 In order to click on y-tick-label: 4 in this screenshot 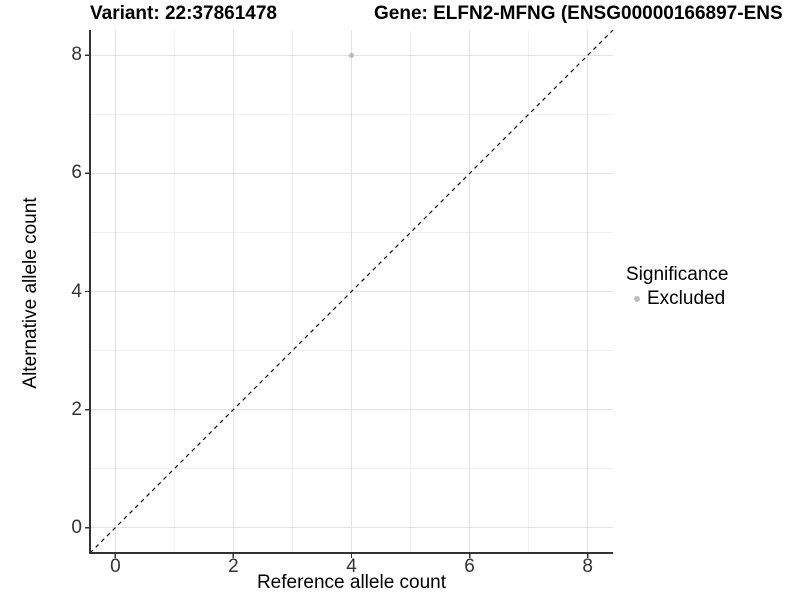, I will do `click(76, 291)`.